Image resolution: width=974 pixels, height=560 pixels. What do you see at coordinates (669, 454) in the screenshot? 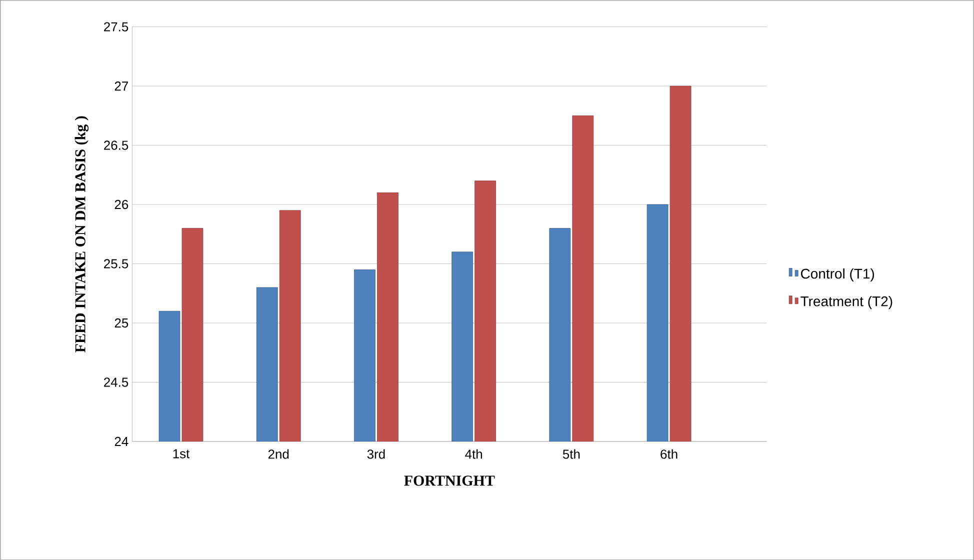
I see `x-tick-label: 6th` at bounding box center [669, 454].